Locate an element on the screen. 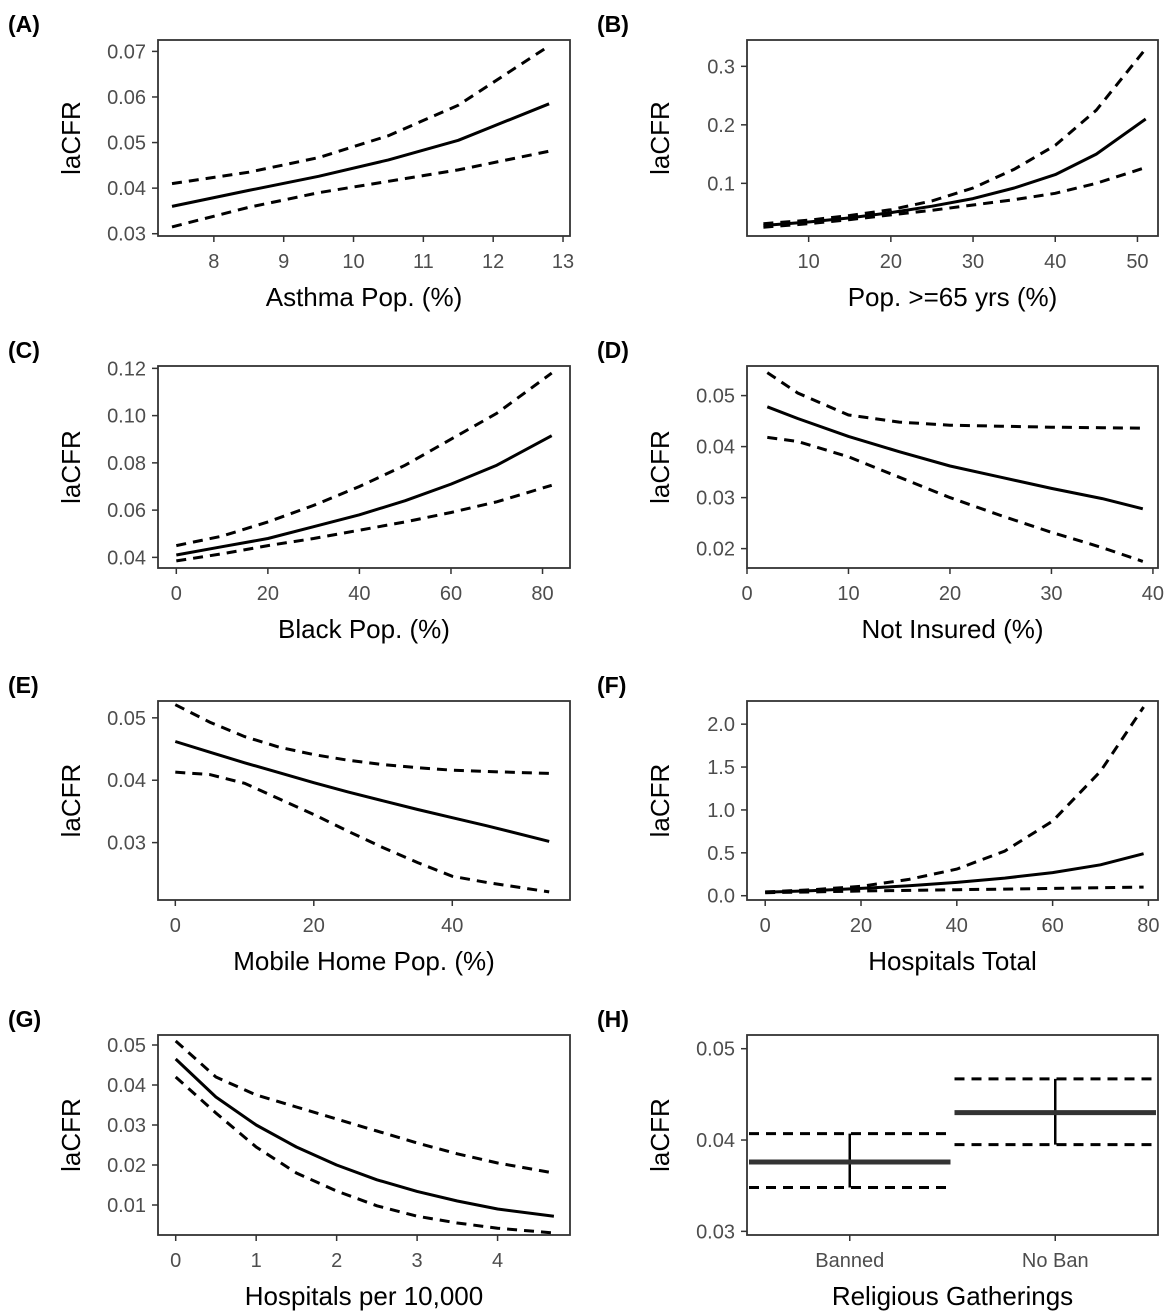  x-category-label: Banned is located at coordinates (849, 1261).